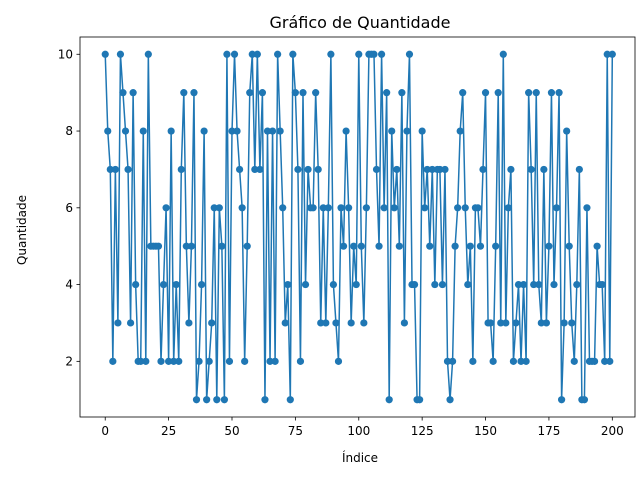  What do you see at coordinates (612, 431) in the screenshot?
I see `x-tick-label: 200` at bounding box center [612, 431].